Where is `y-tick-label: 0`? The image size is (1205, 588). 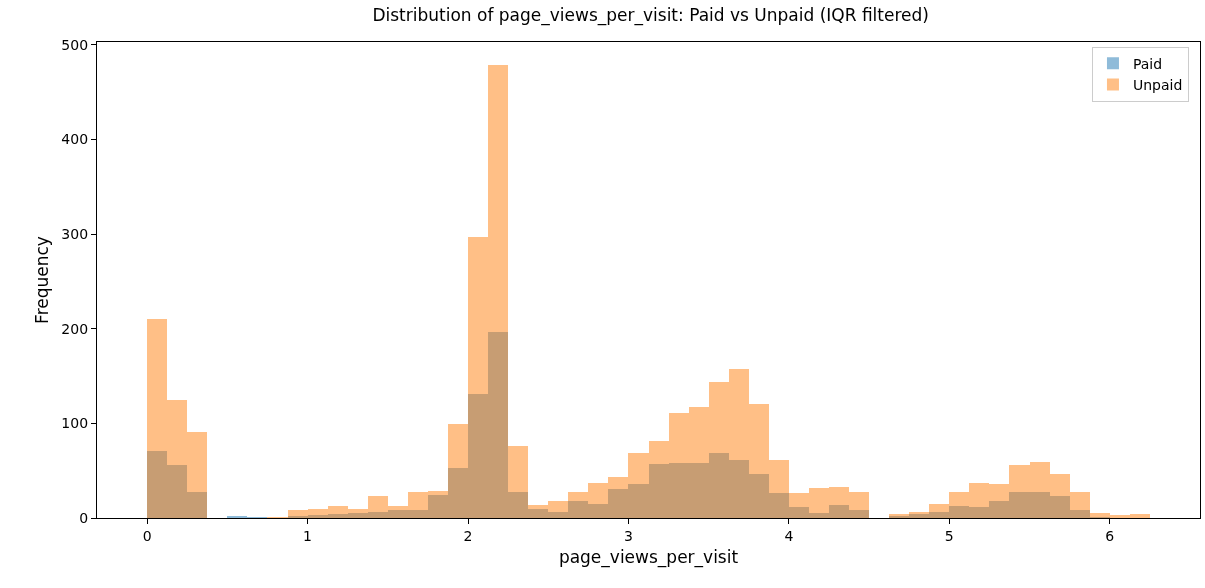 y-tick-label: 0 is located at coordinates (84, 517).